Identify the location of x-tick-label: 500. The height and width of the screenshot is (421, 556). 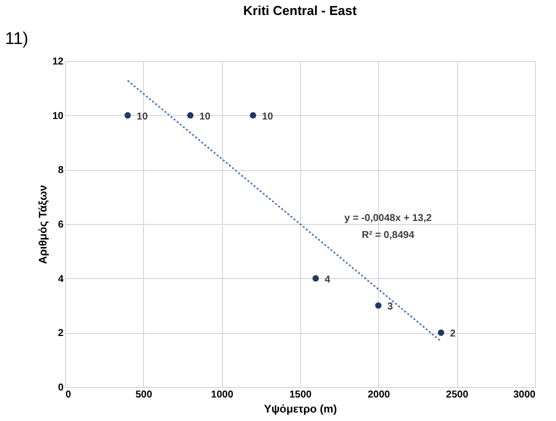
(144, 395).